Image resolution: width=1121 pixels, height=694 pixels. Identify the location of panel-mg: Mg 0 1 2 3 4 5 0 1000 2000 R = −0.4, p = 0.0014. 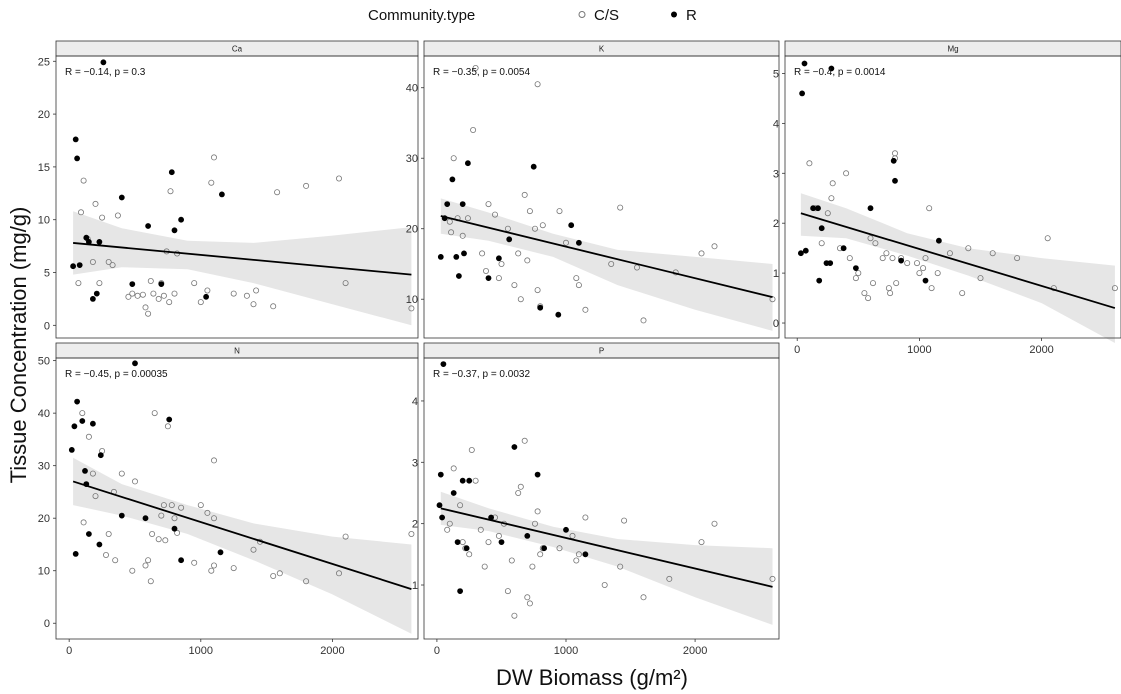
(947, 198).